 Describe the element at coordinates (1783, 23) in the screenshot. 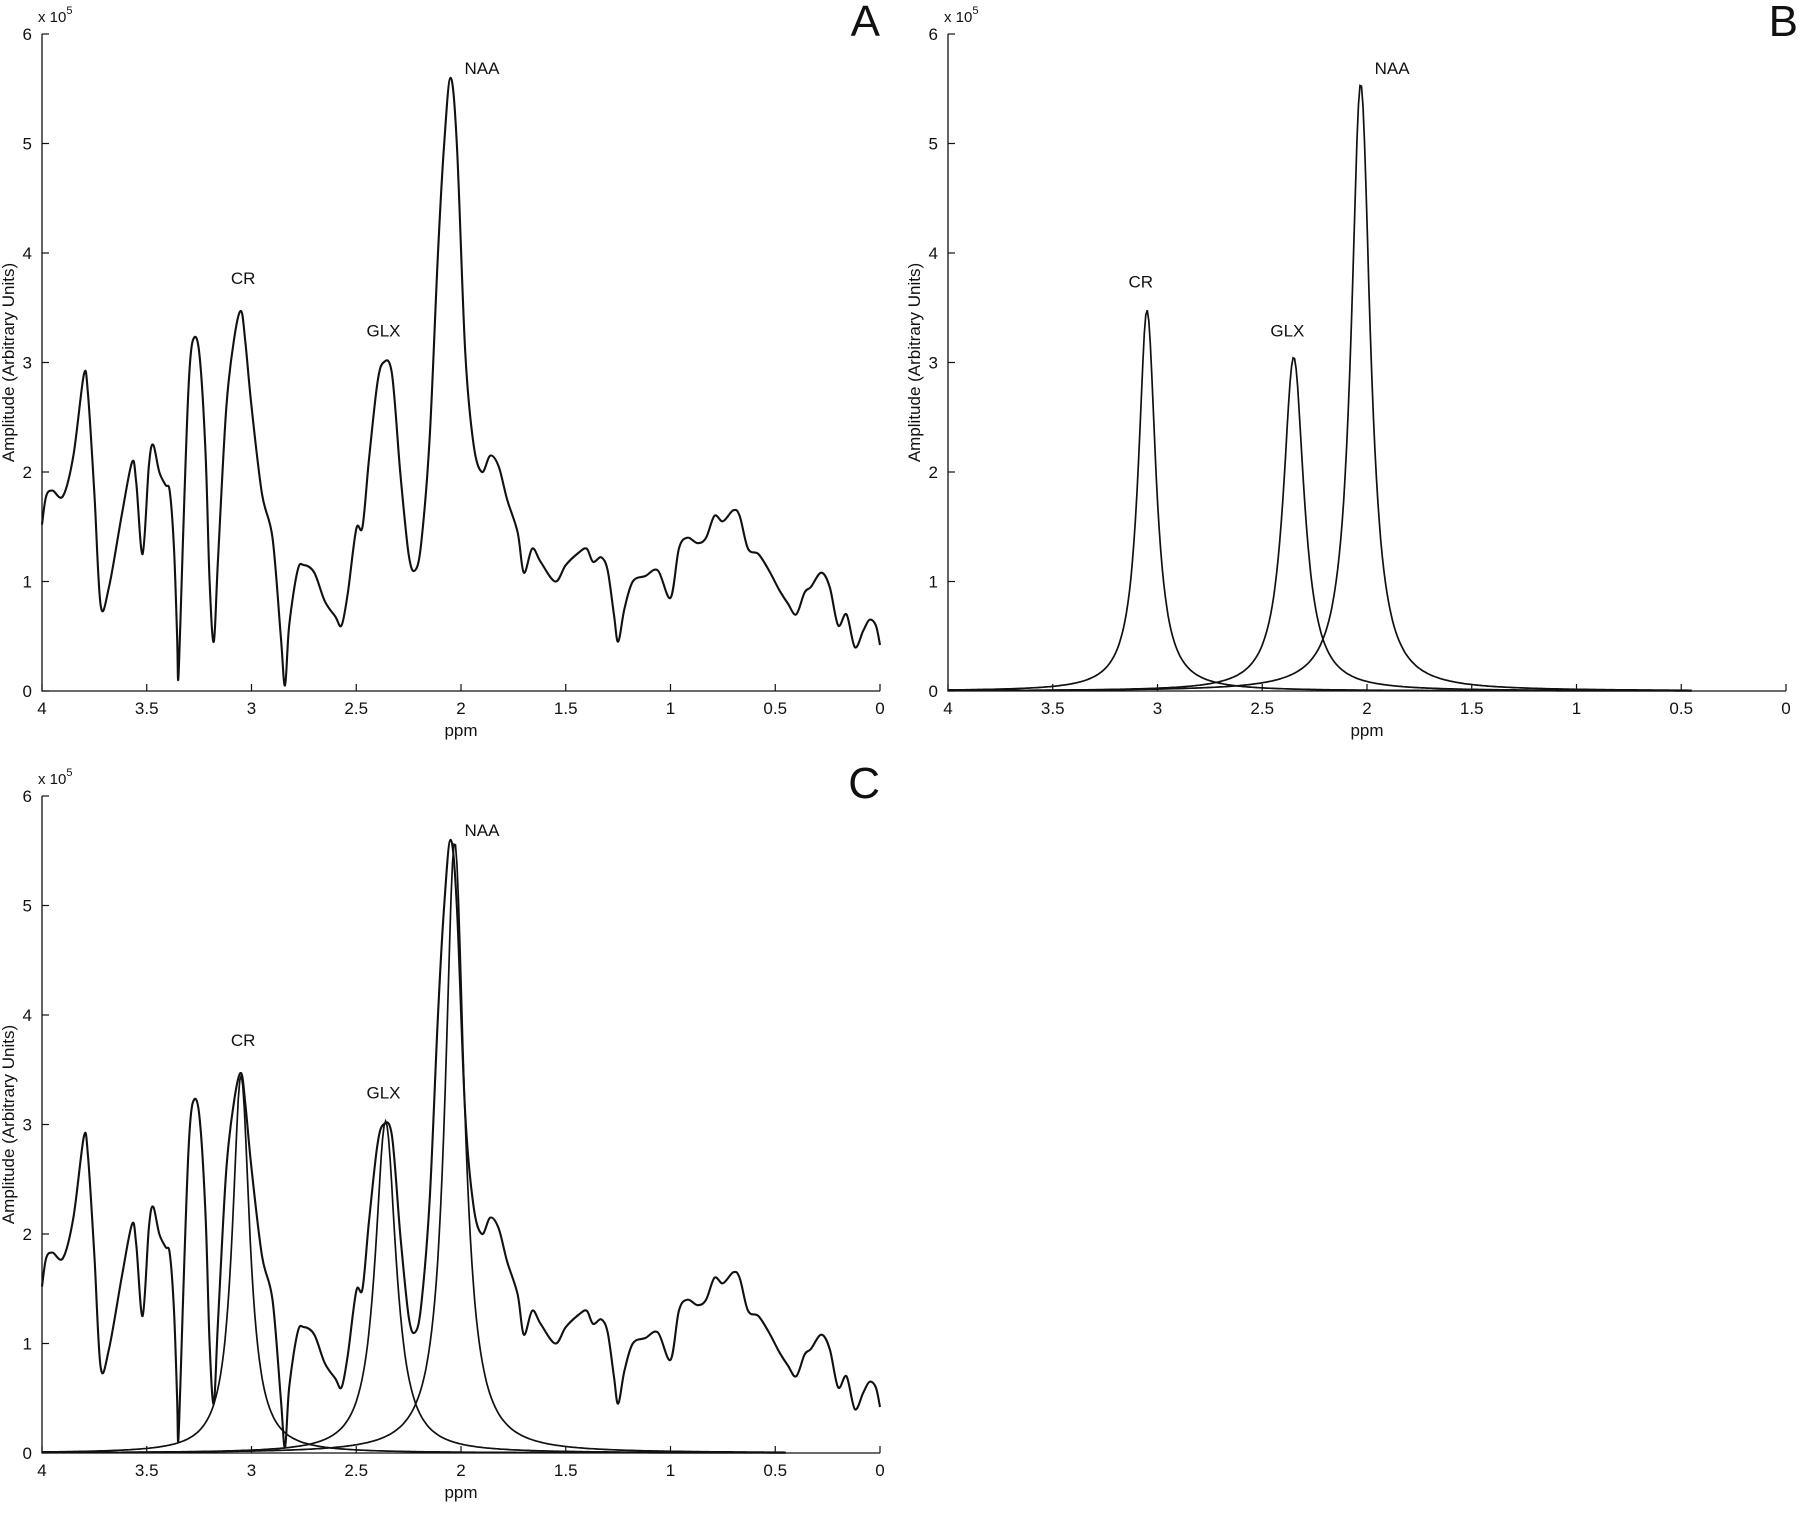

I see `panel-letter: B` at that location.